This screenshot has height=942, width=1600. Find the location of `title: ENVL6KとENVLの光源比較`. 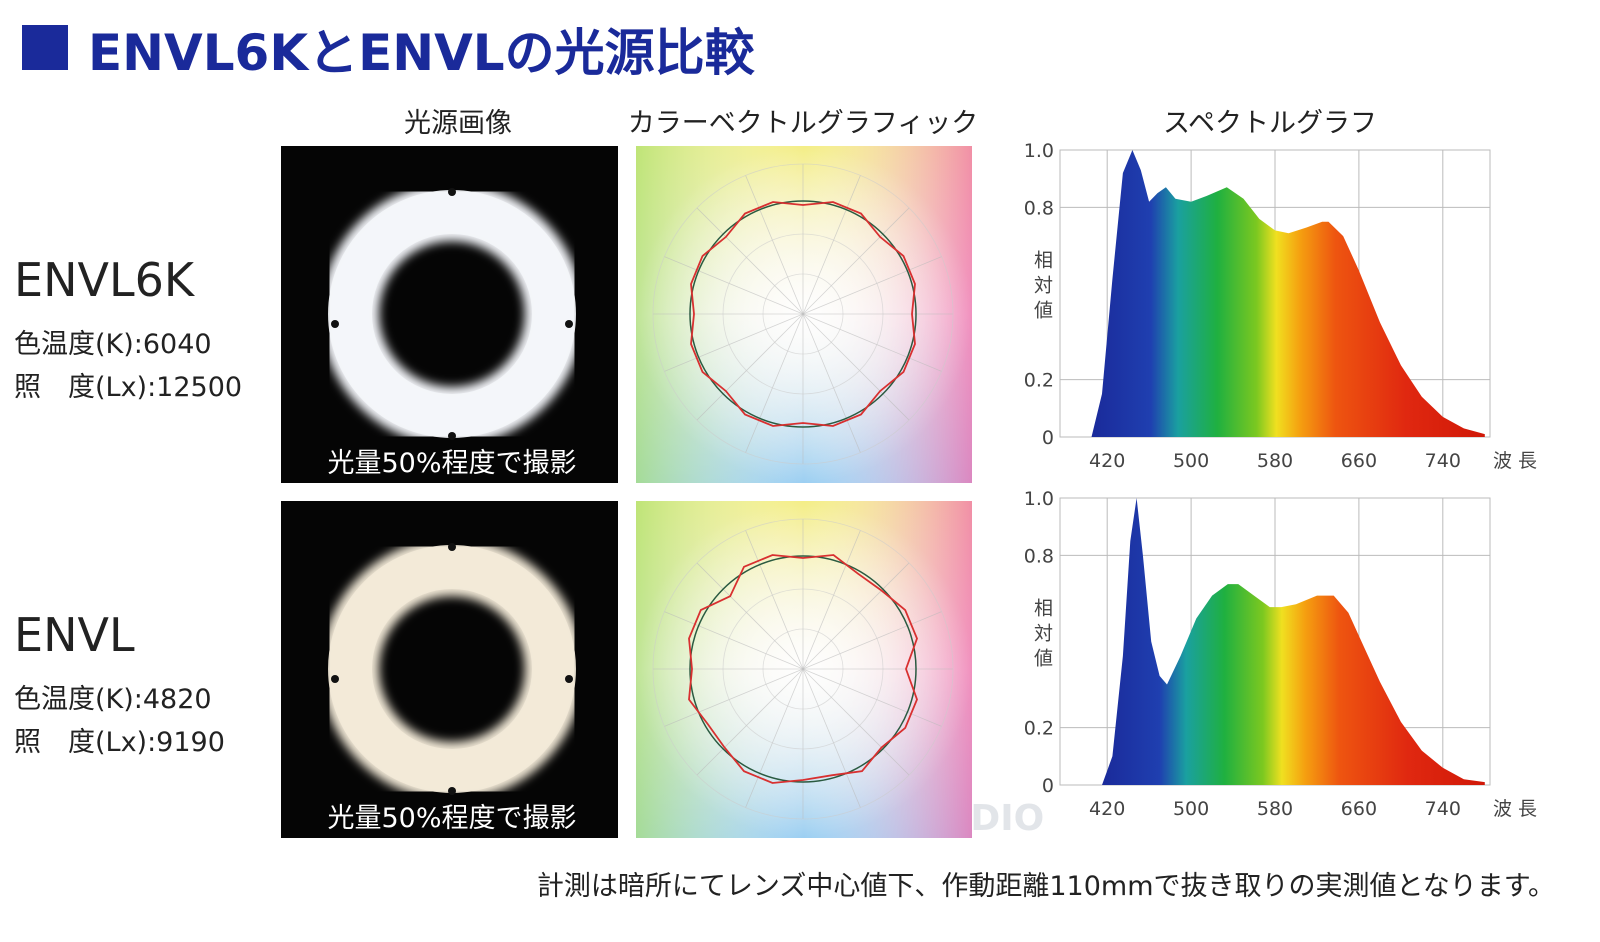

title: ENVL6KとENVLの光源比較 is located at coordinates (422, 53).